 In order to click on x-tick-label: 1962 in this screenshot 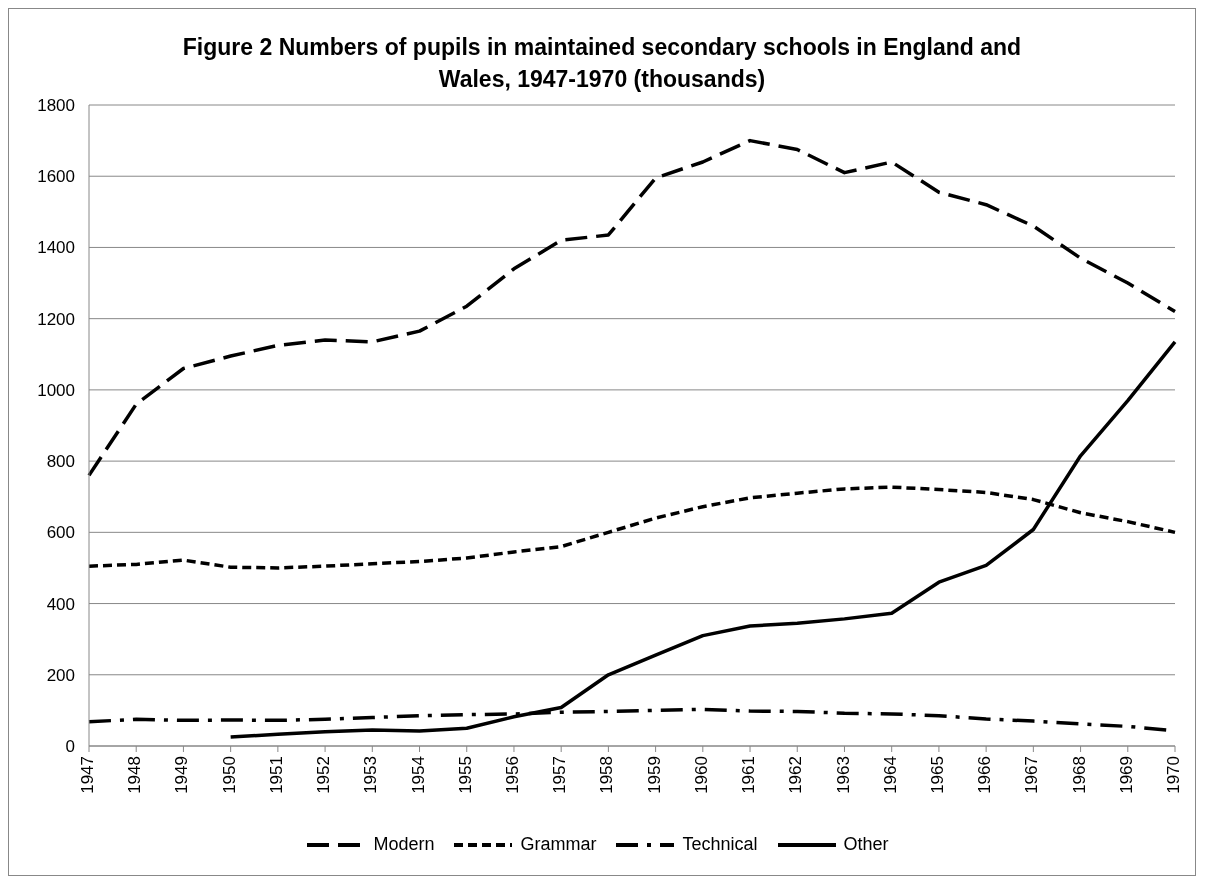, I will do `click(796, 775)`.